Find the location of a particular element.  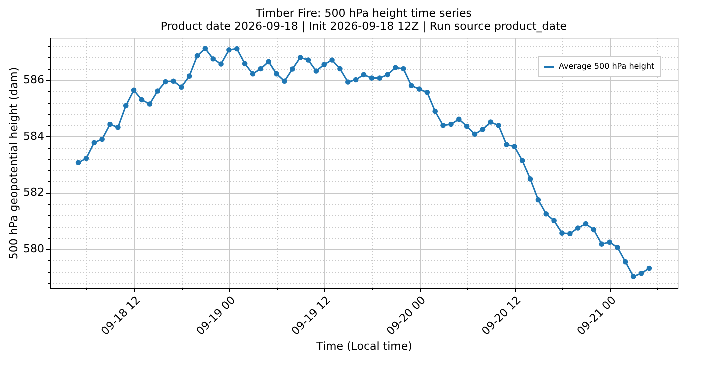

y-tick-label: 584 is located at coordinates (34, 136).